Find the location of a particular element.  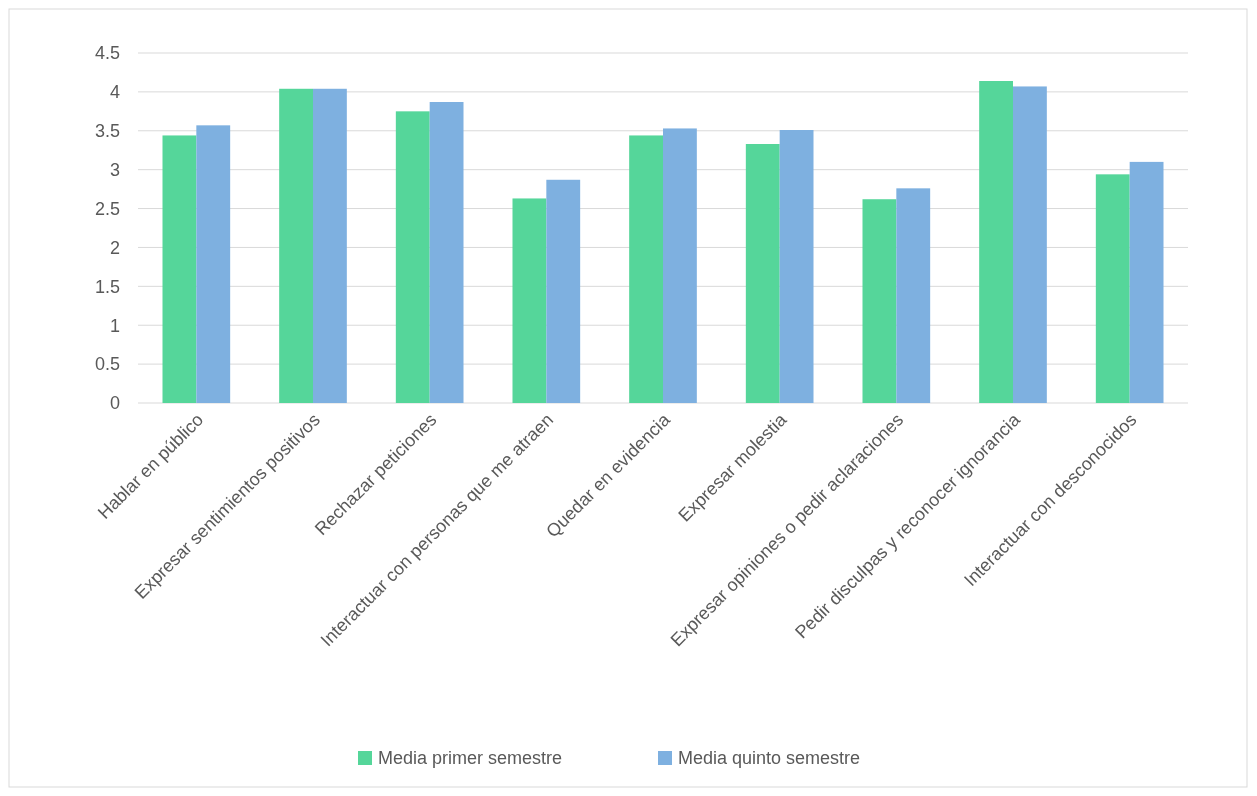

y-tick-label: 1 is located at coordinates (114, 325).